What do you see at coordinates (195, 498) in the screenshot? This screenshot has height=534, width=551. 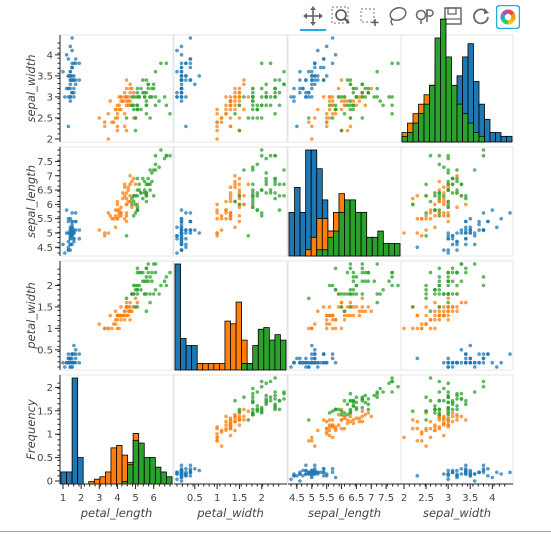 I see `x-tick-label: 0.5` at bounding box center [195, 498].